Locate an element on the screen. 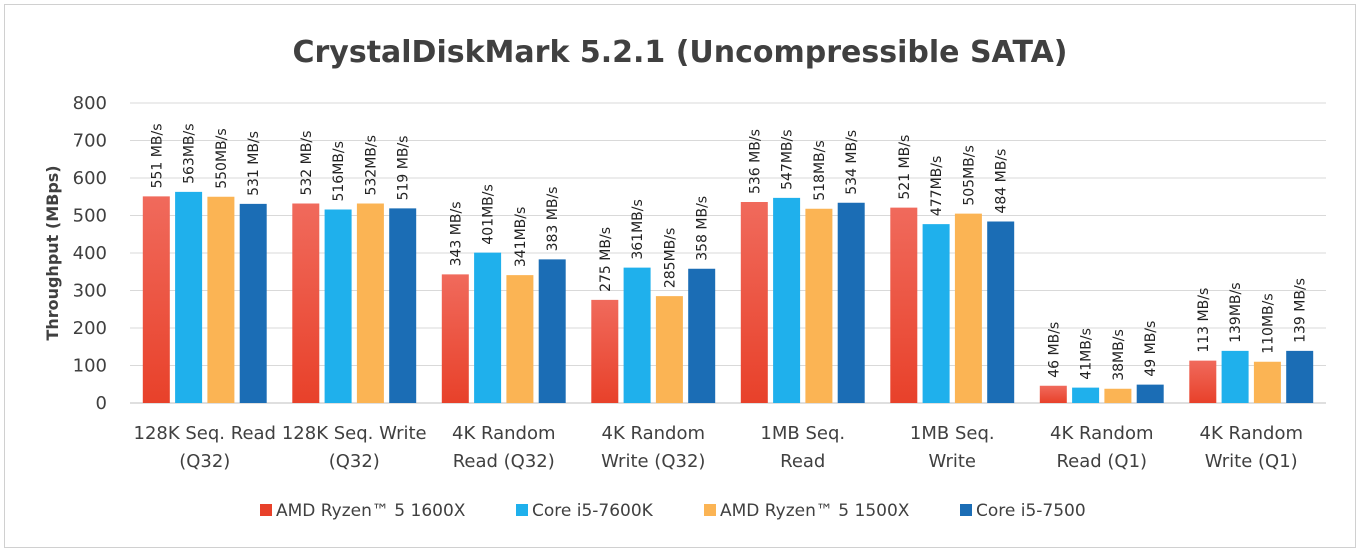 The width and height of the screenshot is (1360, 552). data-label: 505MB/s is located at coordinates (969, 175).